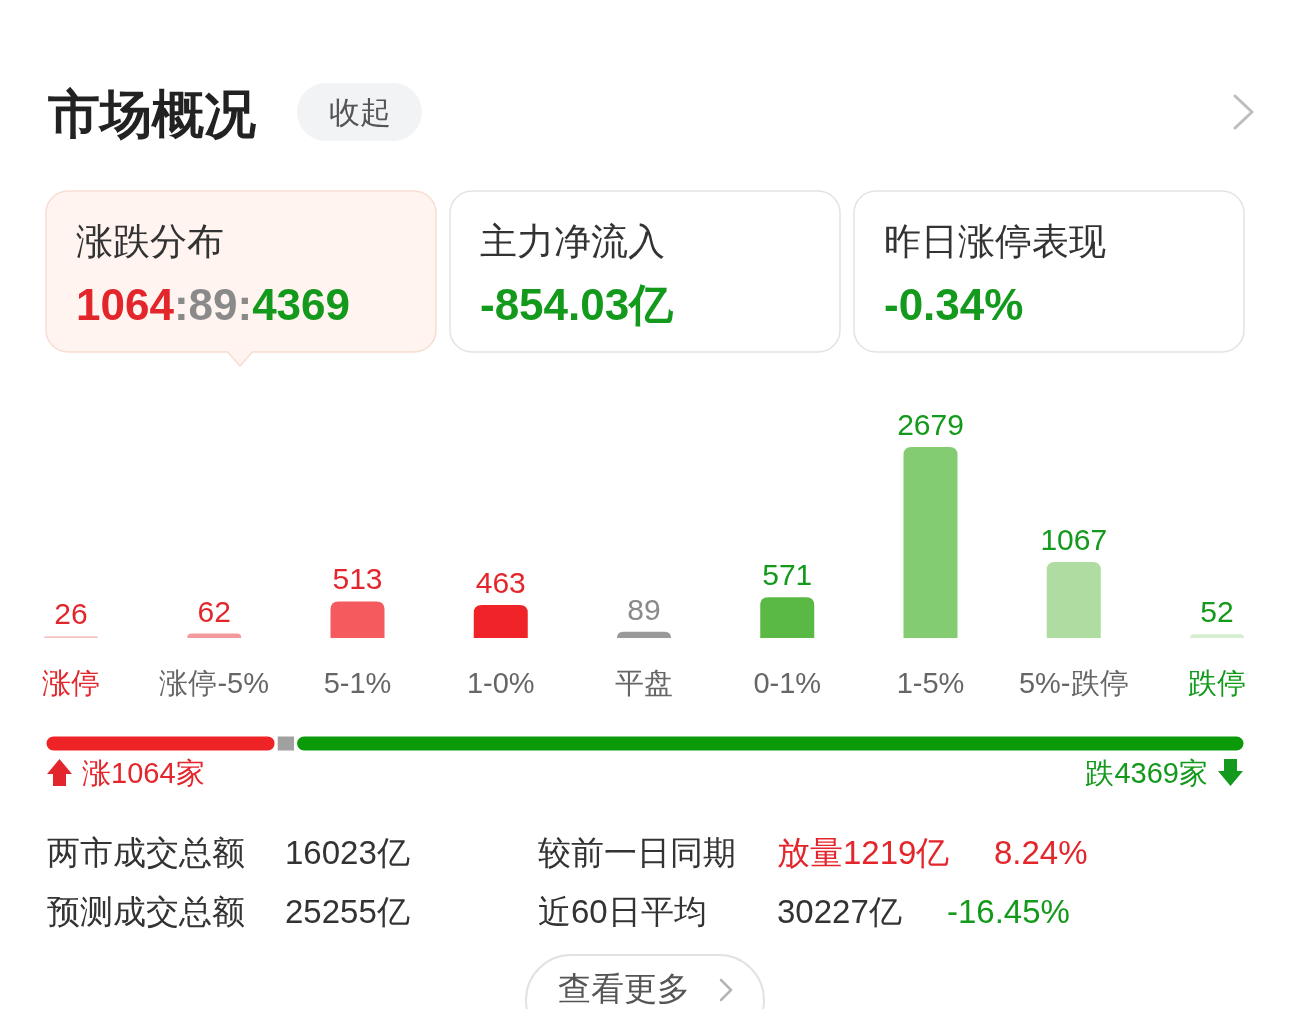 The image size is (1290, 1009). Describe the element at coordinates (150, 241) in the screenshot. I see `text: 涨跌分布` at that location.